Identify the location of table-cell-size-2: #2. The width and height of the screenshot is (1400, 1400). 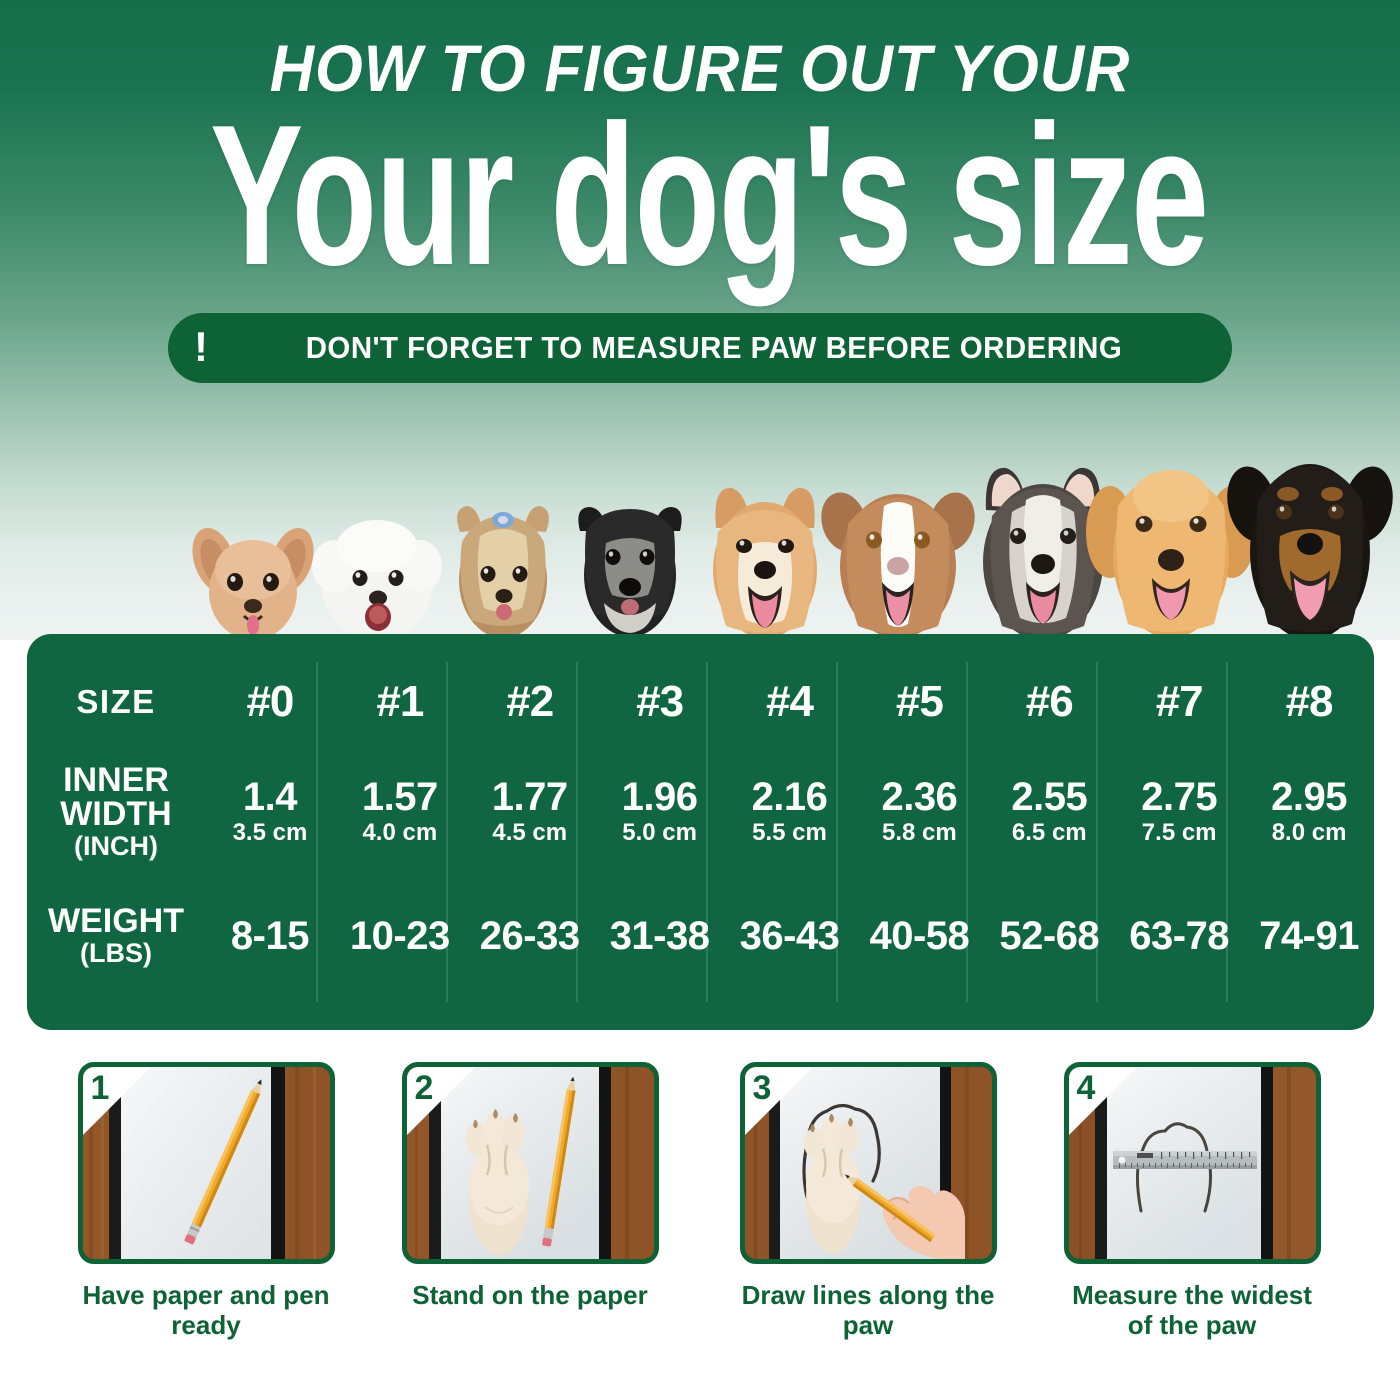
(530, 701).